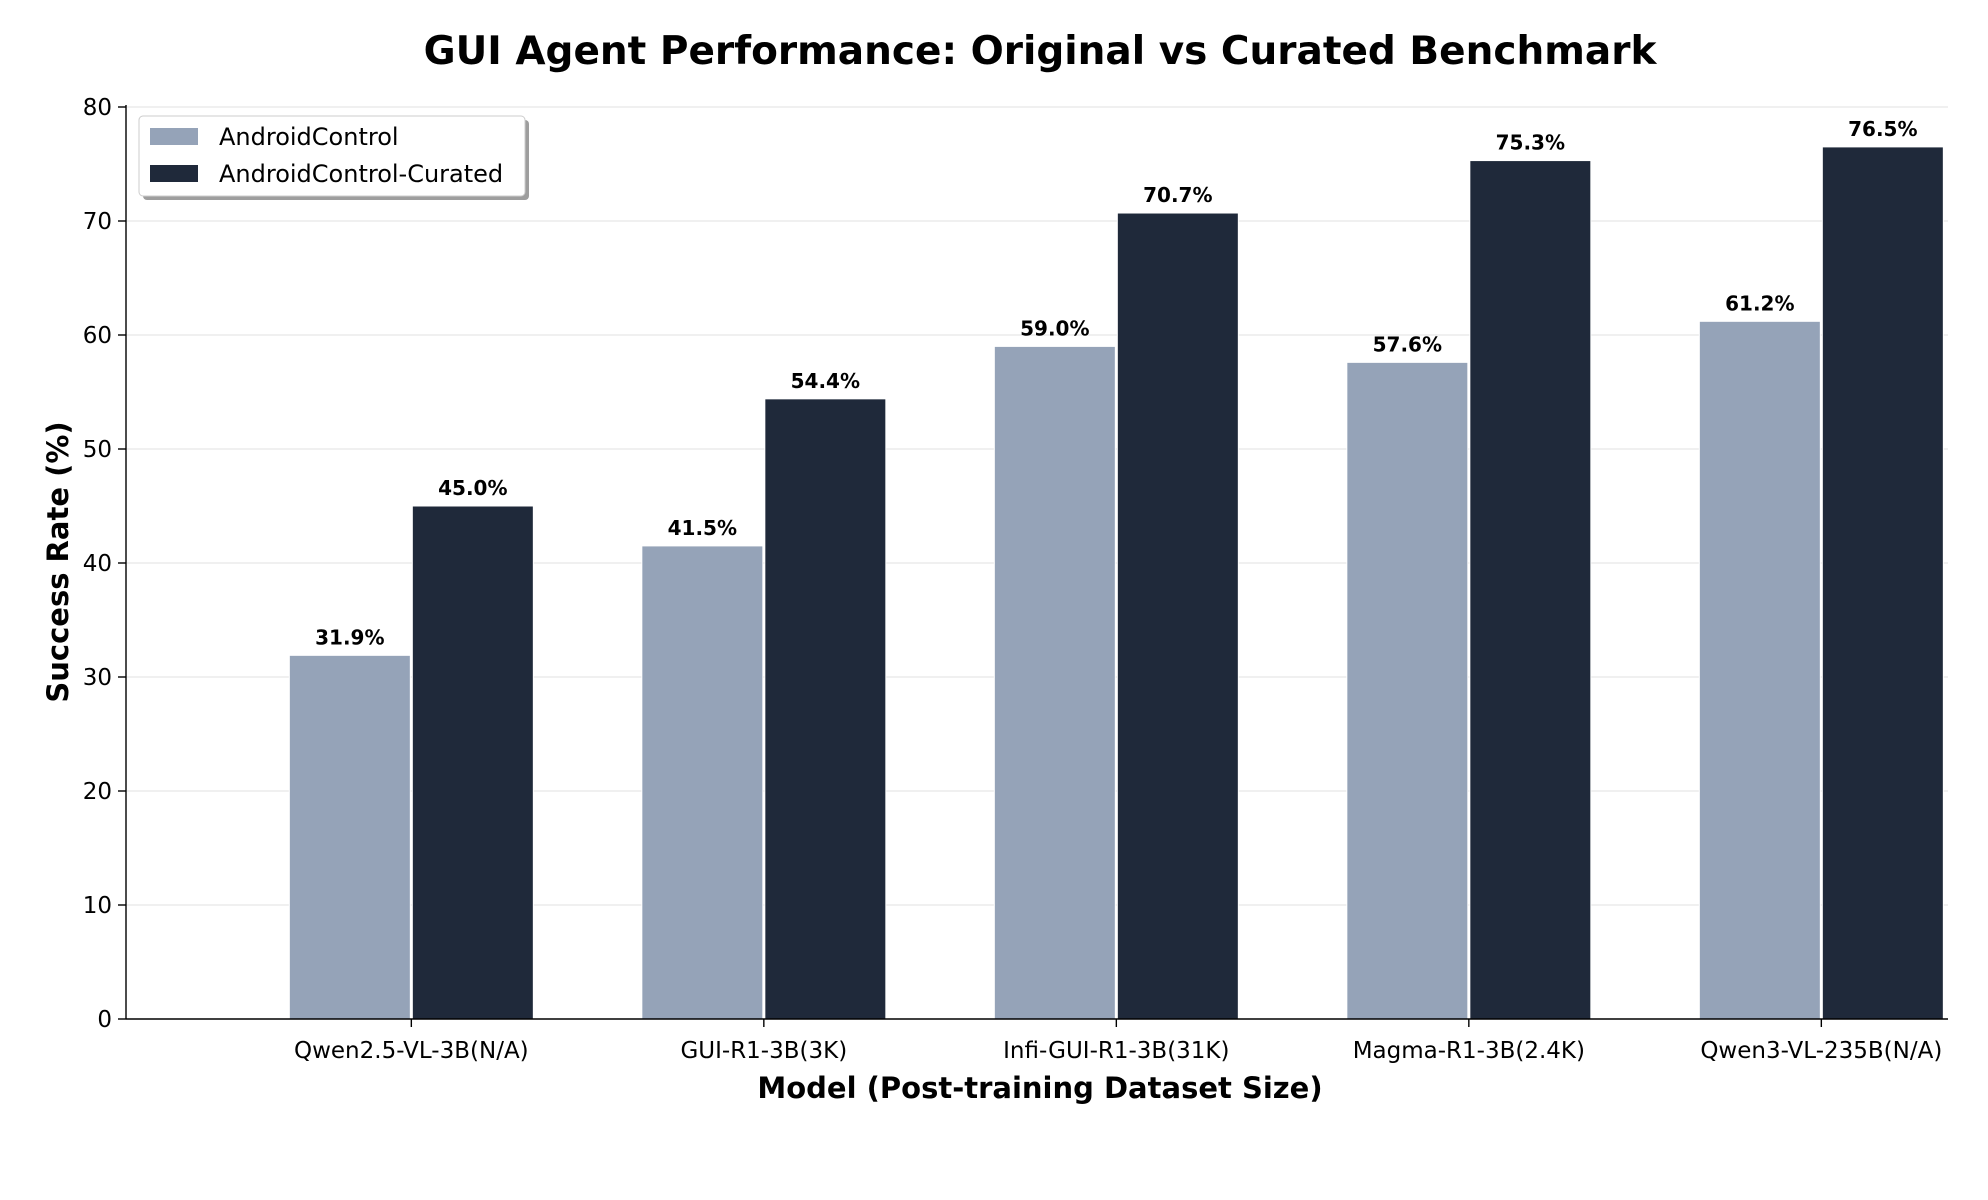 This screenshot has height=1200, width=1988. What do you see at coordinates (97, 678) in the screenshot?
I see `y-tick-label: 30` at bounding box center [97, 678].